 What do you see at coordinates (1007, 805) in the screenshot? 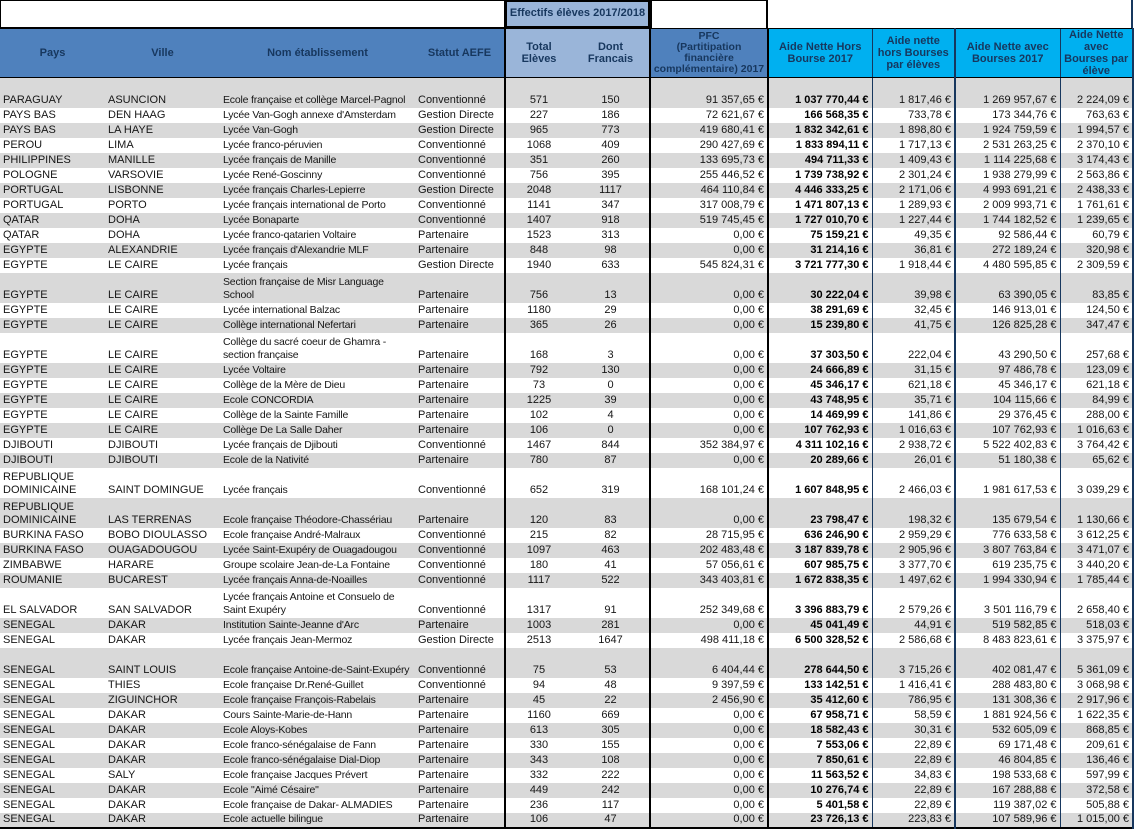
I see `cell-aide-avec: 119 387,02 €` at bounding box center [1007, 805].